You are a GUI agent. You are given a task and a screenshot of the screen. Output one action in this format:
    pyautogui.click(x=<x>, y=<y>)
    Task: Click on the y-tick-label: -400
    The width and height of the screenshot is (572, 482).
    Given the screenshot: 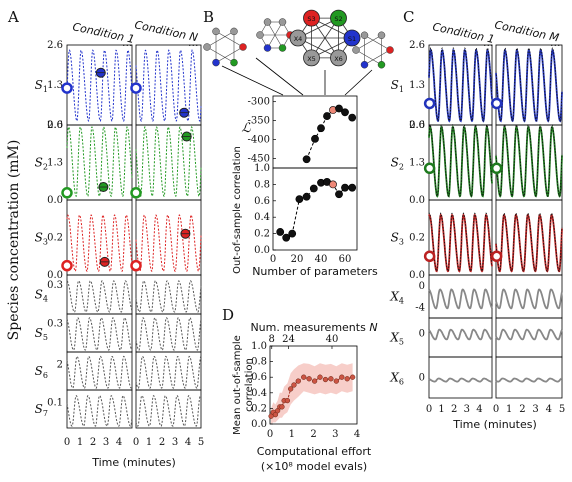 What is the action you would take?
    pyautogui.click(x=259, y=140)
    